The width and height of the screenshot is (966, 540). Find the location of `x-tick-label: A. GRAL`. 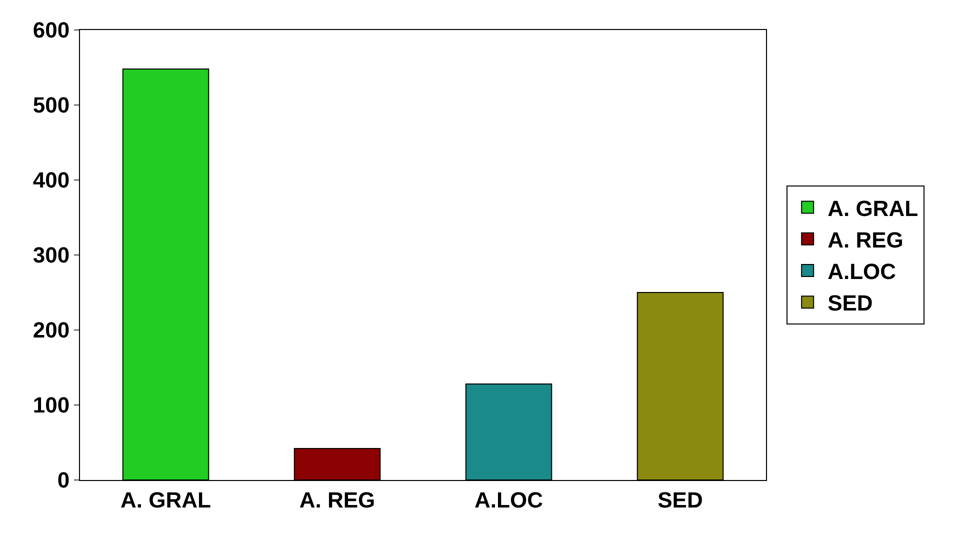

x-tick-label: A. GRAL is located at coordinates (165, 499).